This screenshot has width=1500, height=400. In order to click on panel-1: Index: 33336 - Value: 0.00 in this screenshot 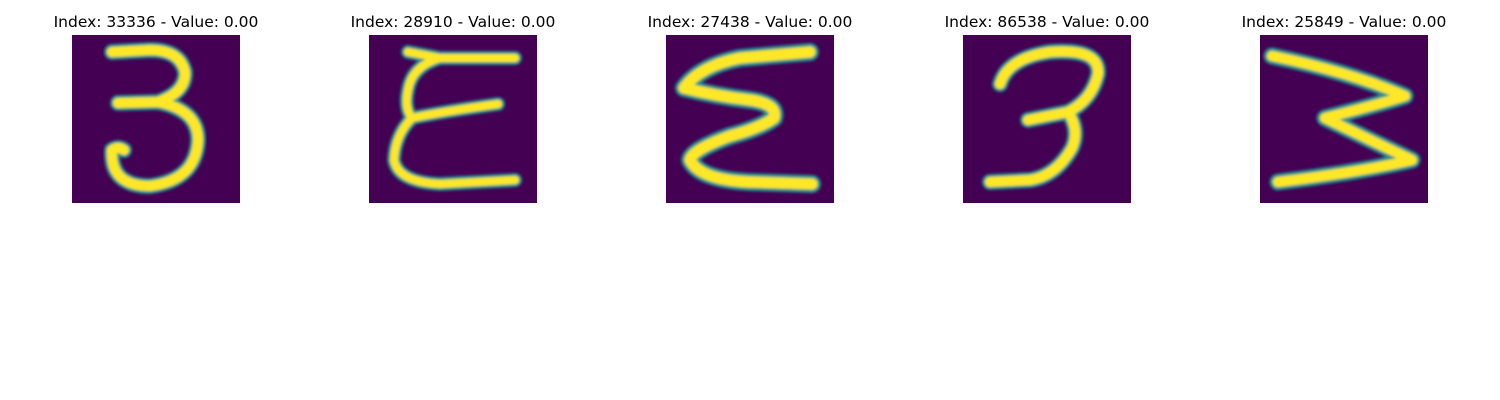, I will do `click(156, 108)`.